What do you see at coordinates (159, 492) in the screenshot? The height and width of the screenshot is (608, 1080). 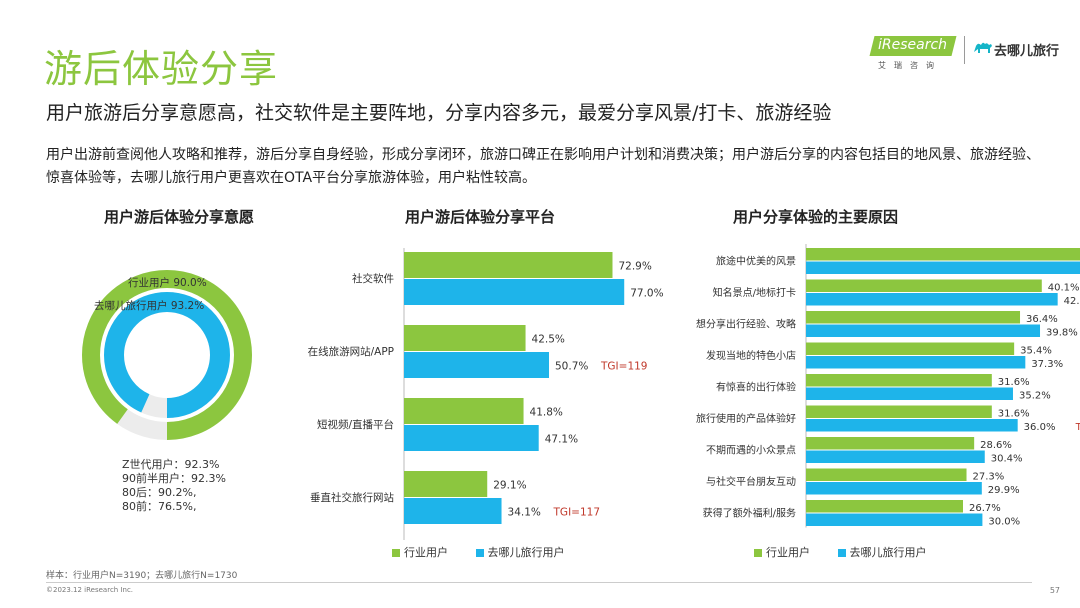 I see `demographic-line: 80后：90.2%,` at bounding box center [159, 492].